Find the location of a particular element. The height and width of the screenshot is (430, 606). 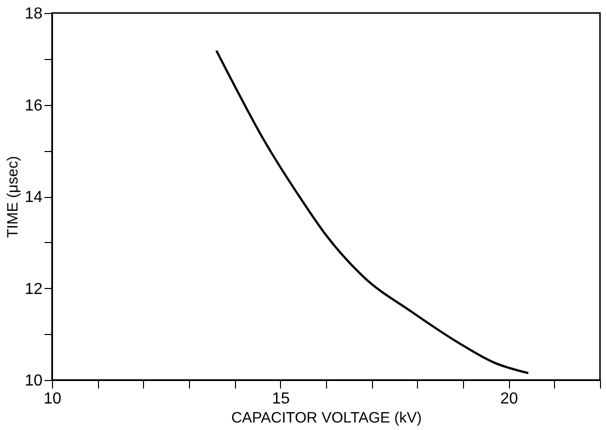

x-tick-label: 15 is located at coordinates (281, 399).